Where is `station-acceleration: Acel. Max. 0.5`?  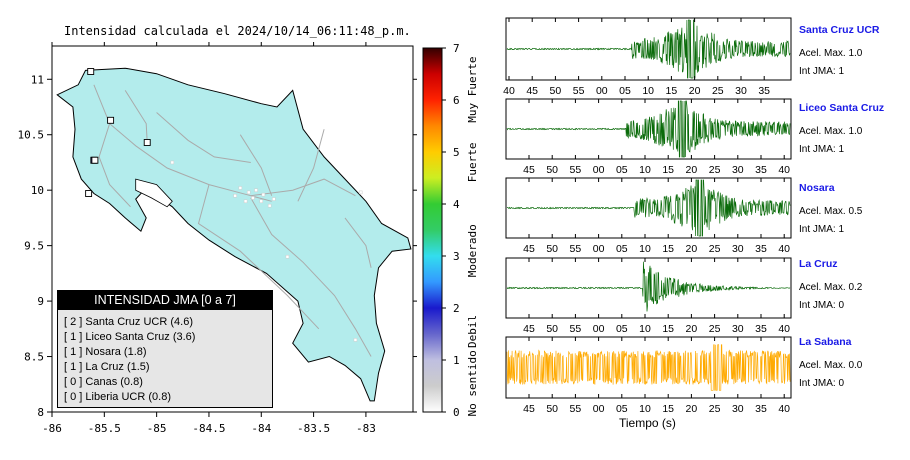
station-acceleration: Acel. Max. 0.5 is located at coordinates (831, 211).